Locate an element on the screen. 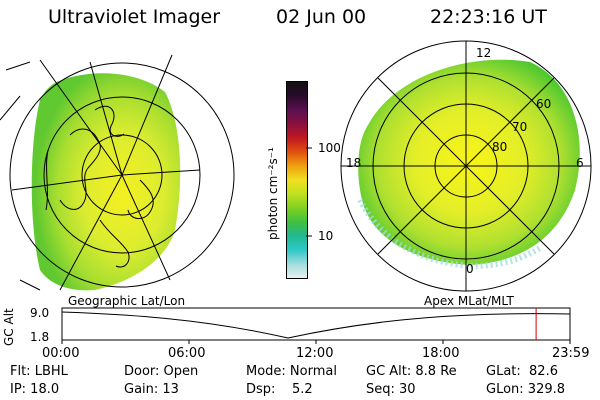 This screenshot has height=400, width=600. time-tick-1800: 18:00 is located at coordinates (441, 353).